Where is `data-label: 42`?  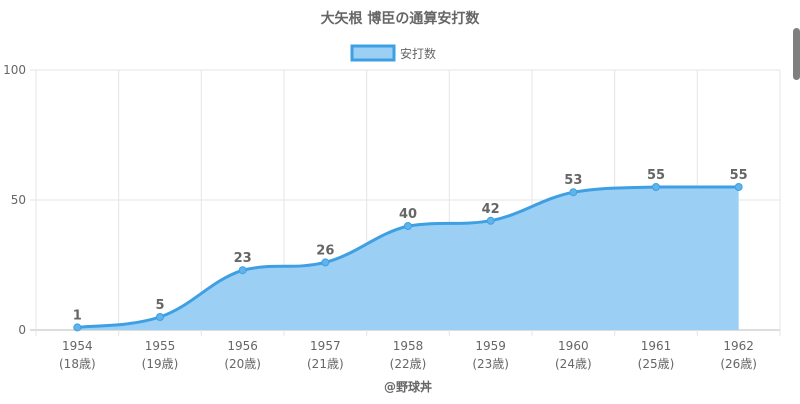 data-label: 42 is located at coordinates (491, 209).